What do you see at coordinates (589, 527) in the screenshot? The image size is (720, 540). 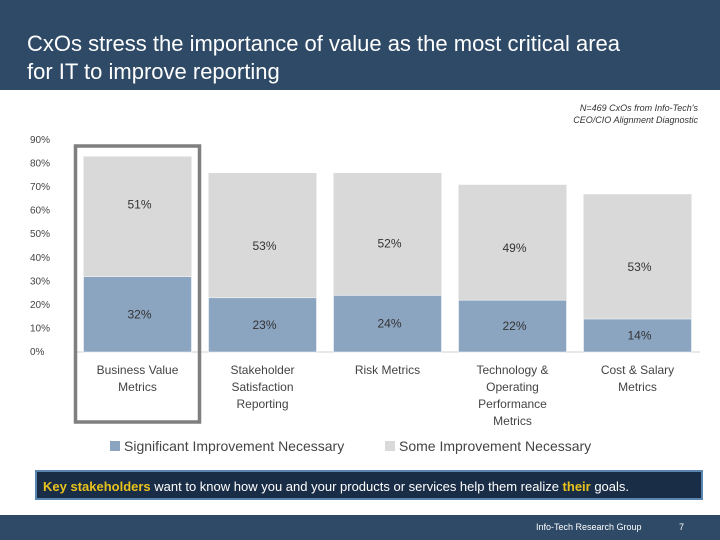 I see `footer-org: Info-Tech Research Group` at bounding box center [589, 527].